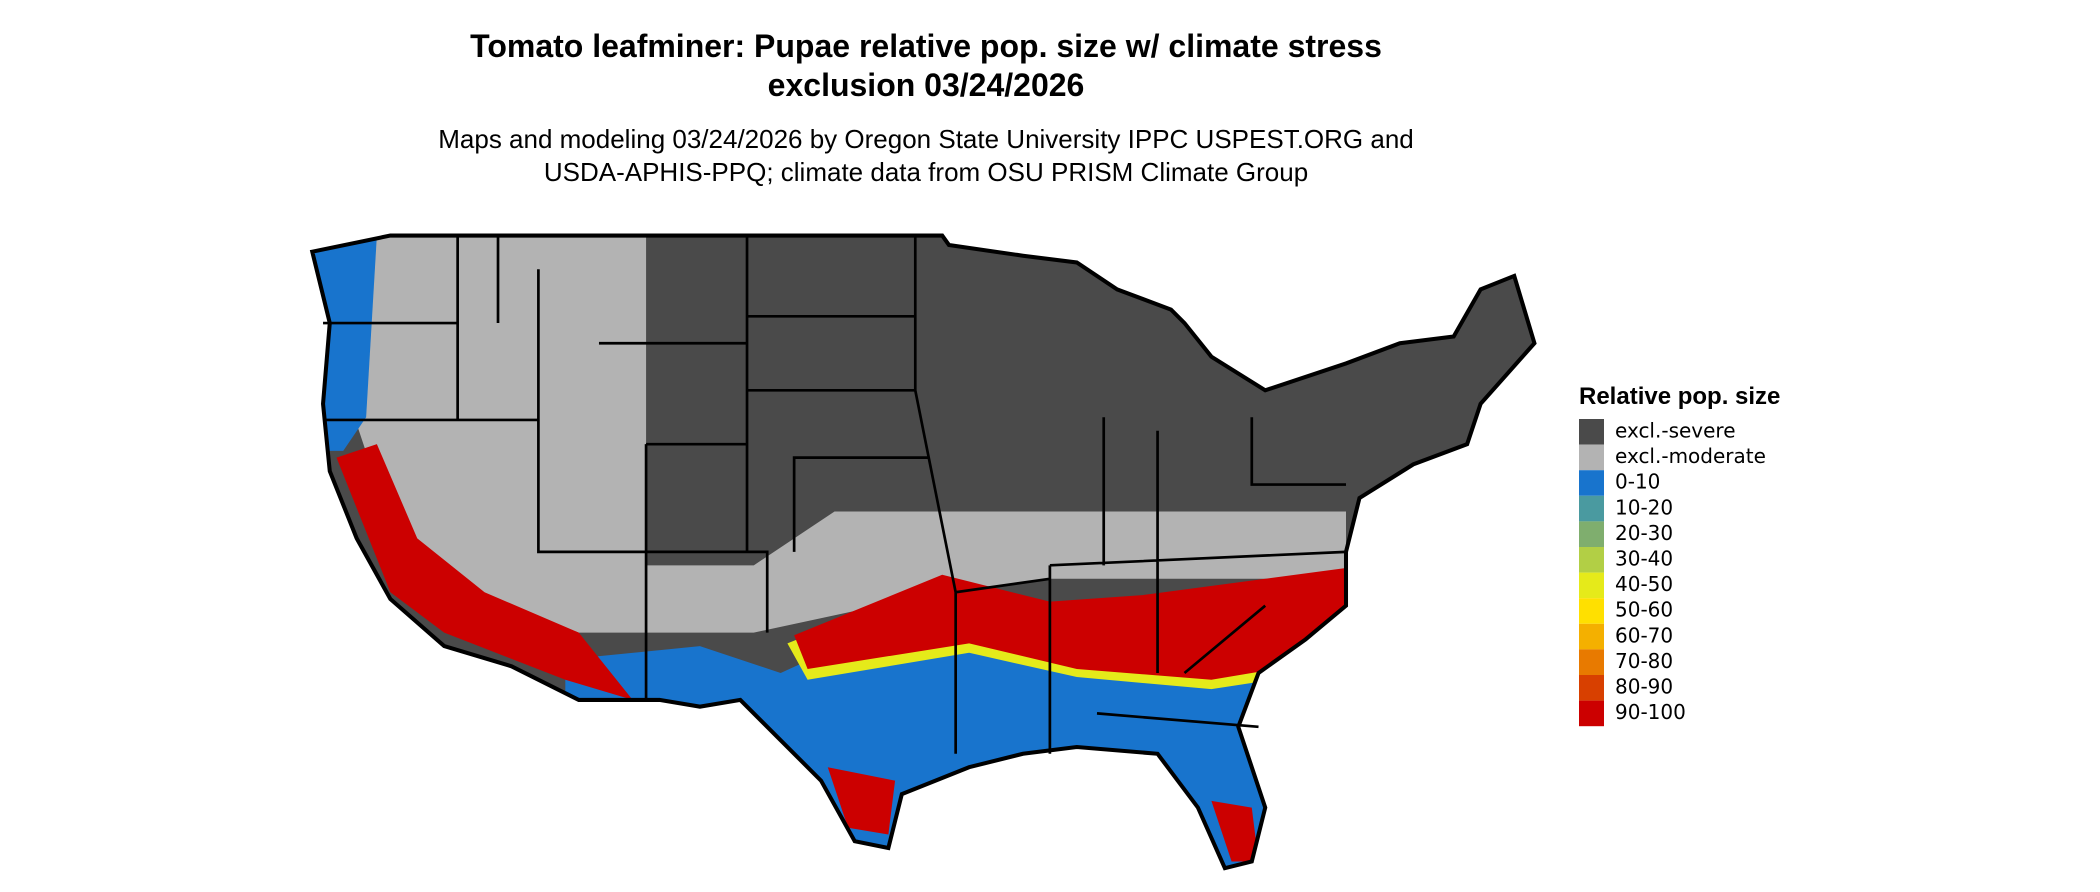  What do you see at coordinates (1644, 635) in the screenshot?
I see `legend-label: 60-70` at bounding box center [1644, 635].